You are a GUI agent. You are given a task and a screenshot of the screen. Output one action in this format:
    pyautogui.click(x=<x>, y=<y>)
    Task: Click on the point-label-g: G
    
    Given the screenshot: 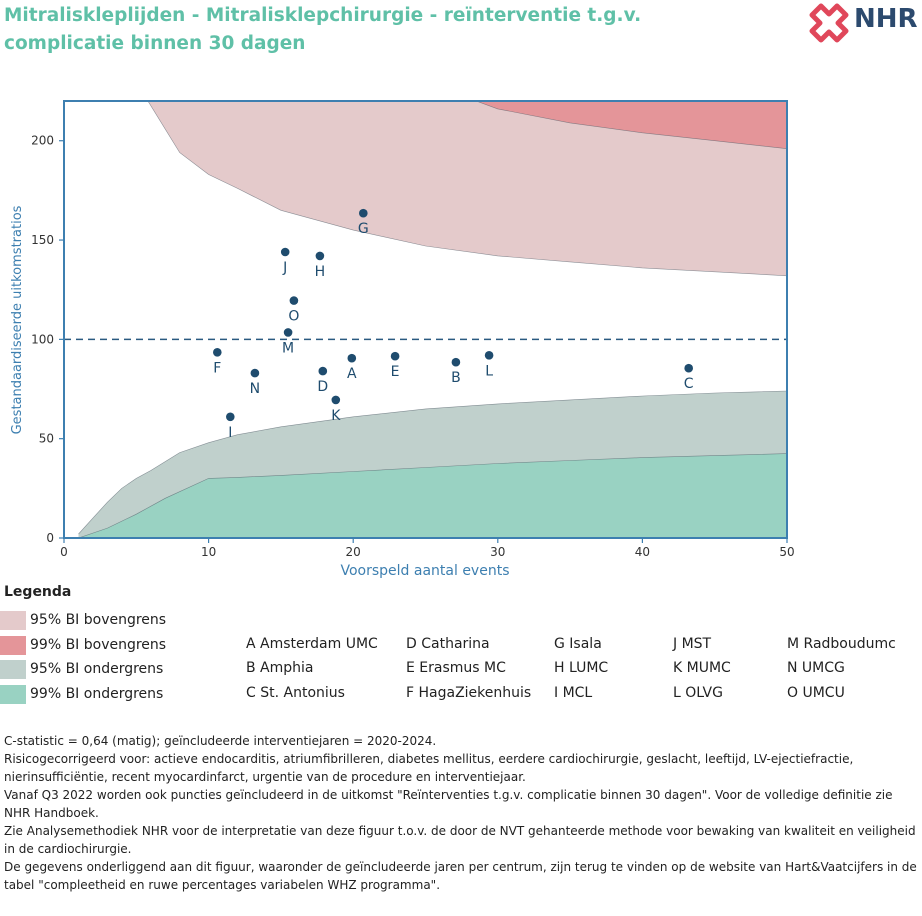 What is the action you would take?
    pyautogui.click(x=363, y=229)
    